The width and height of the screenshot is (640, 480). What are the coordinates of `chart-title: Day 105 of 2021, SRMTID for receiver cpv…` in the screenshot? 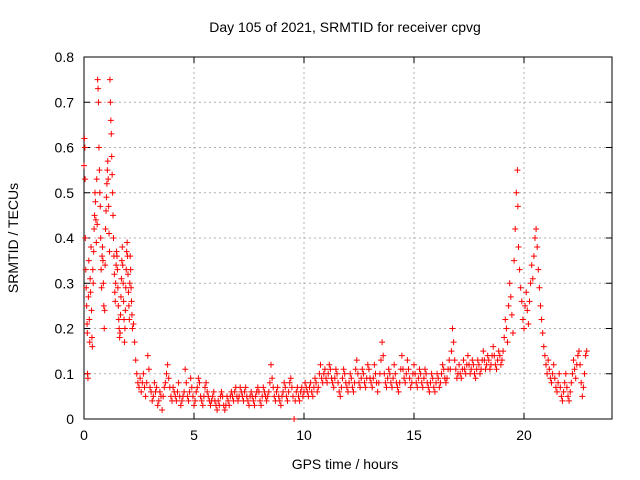 It's located at (345, 27).